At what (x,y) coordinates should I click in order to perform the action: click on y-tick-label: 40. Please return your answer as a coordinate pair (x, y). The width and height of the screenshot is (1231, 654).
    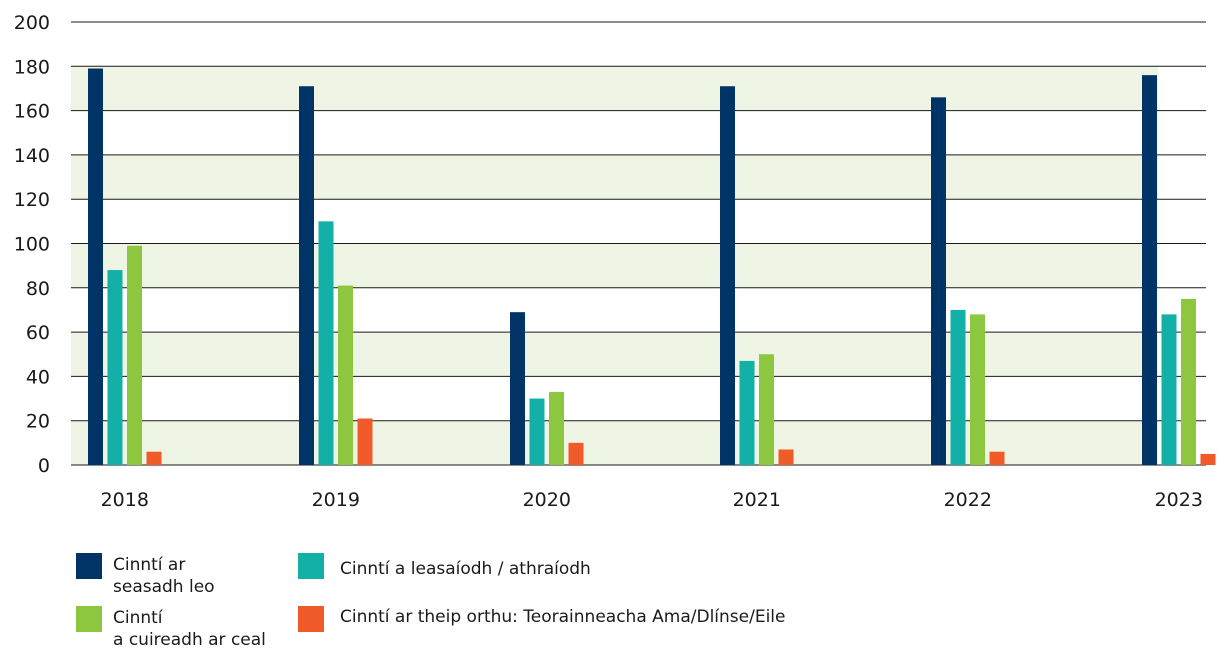
    Looking at the image, I should click on (38, 377).